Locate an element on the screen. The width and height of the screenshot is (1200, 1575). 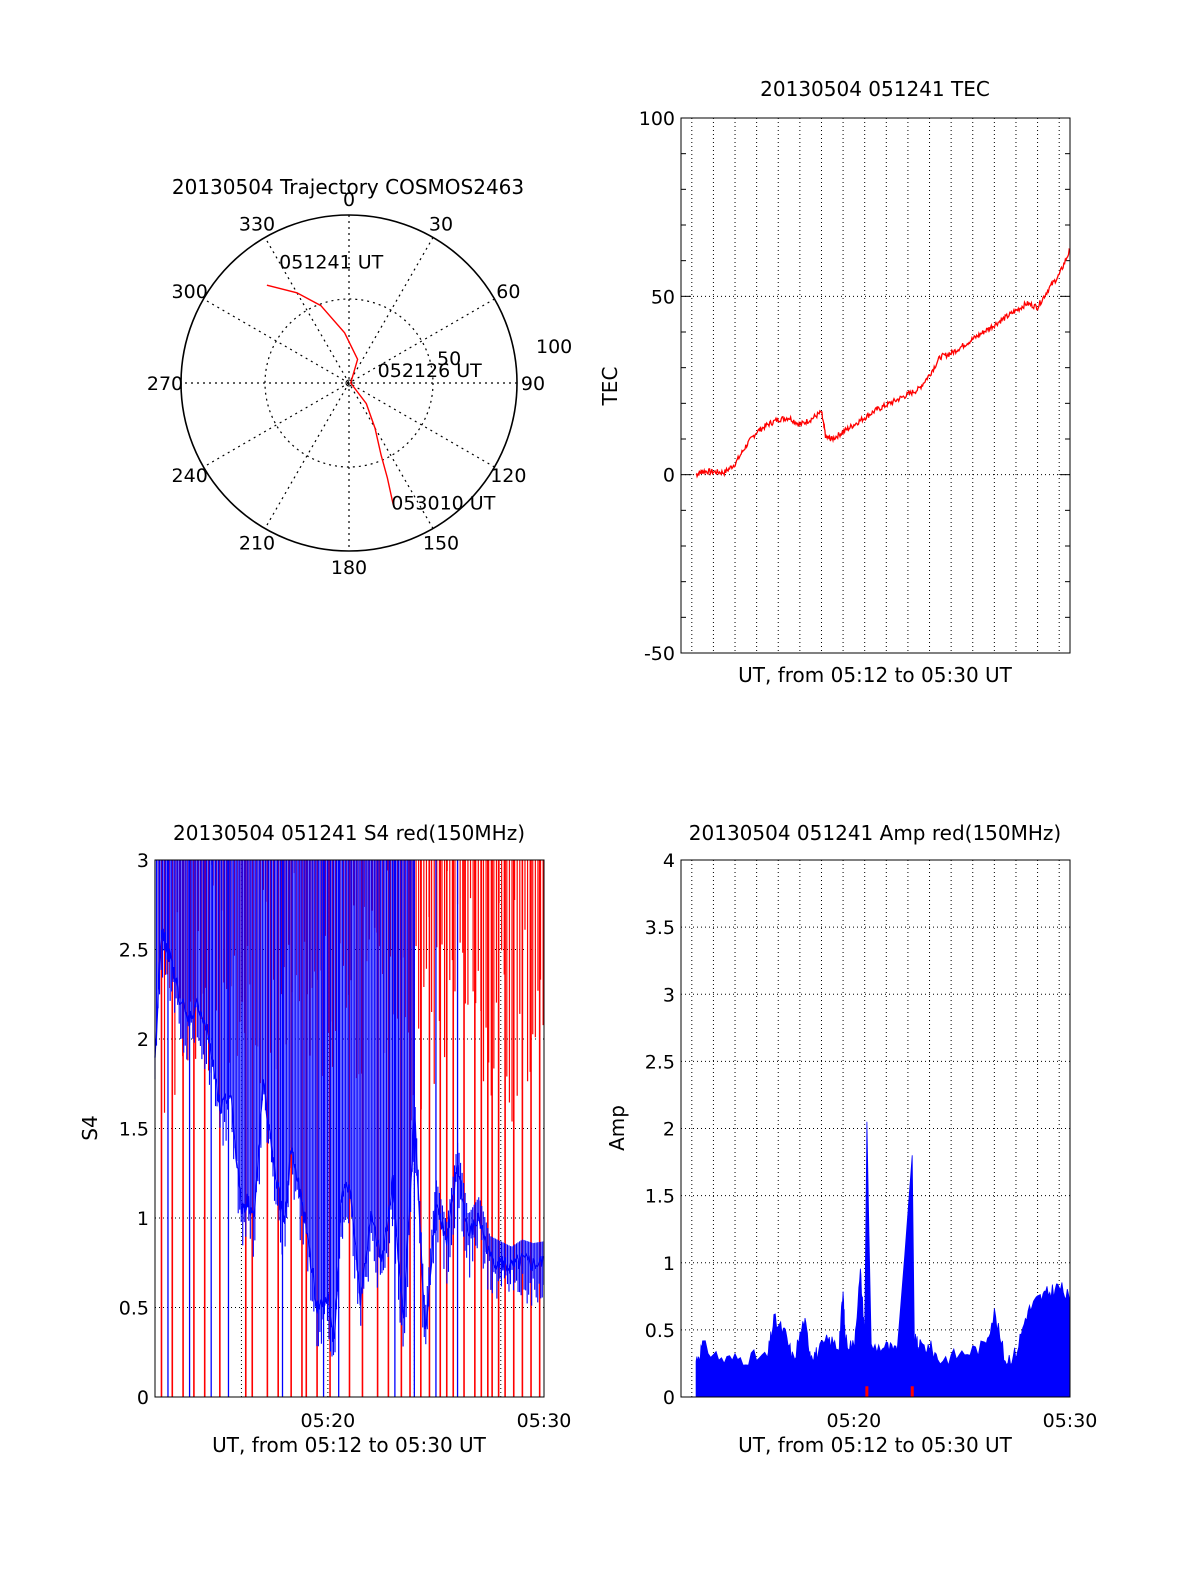
amp-ytick-1.5: 1.5 is located at coordinates (660, 1197).